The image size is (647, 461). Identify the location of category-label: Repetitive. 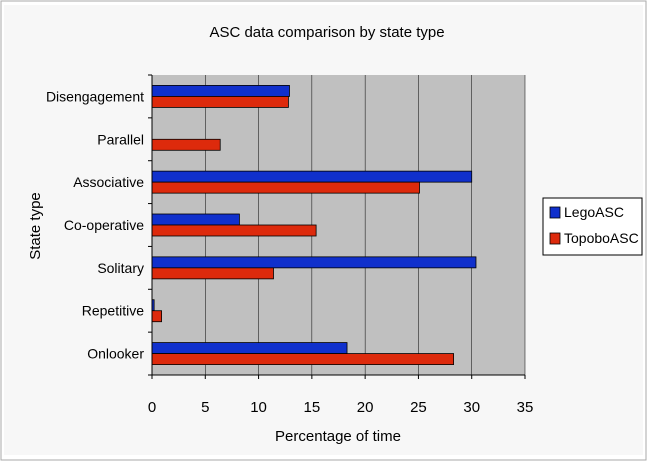
(113, 311).